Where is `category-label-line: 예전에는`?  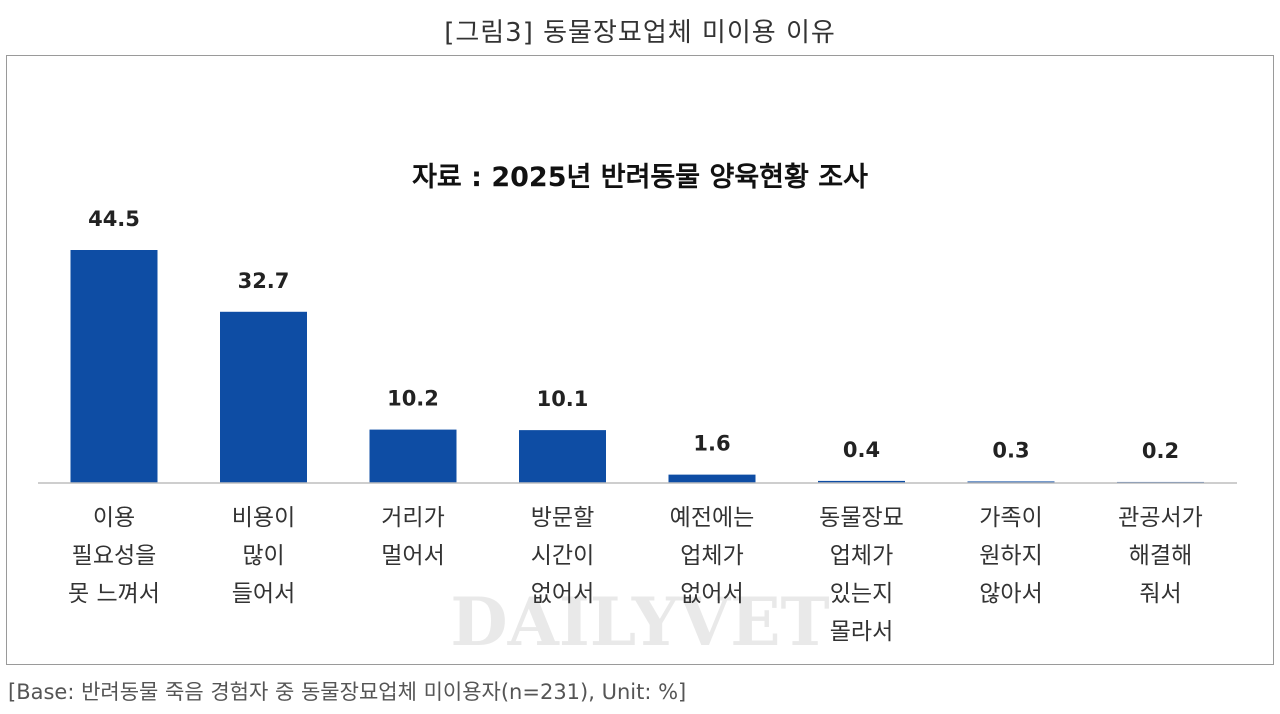
category-label-line: 예전에는 is located at coordinates (712, 518).